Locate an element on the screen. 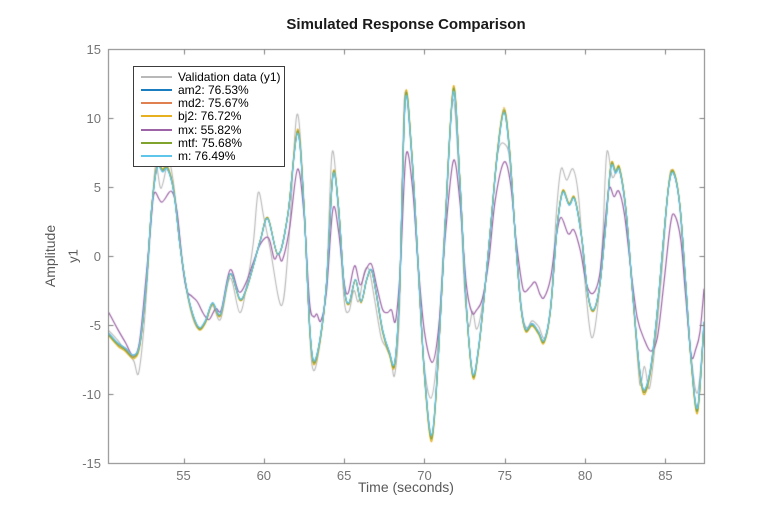 This screenshot has width=780, height=520. x-tick-label: 55 is located at coordinates (183, 475).